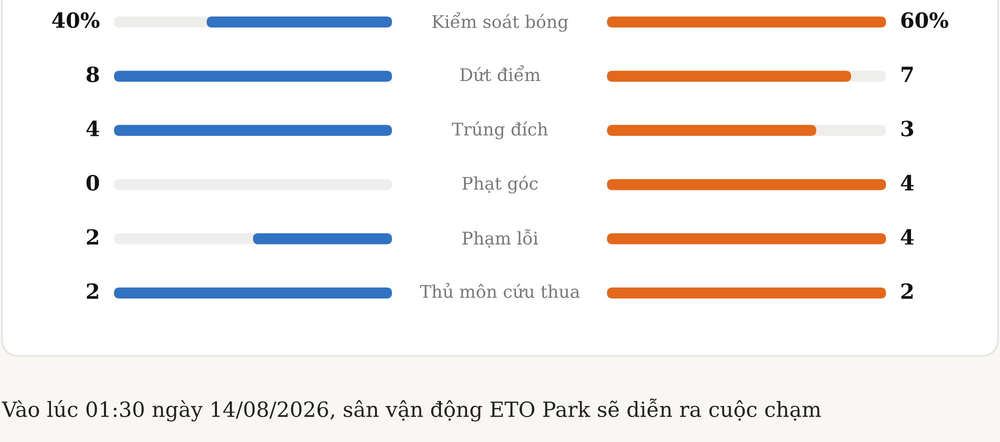 Image resolution: width=1000 pixels, height=442 pixels. I want to click on data-label: 40%, so click(76, 20).